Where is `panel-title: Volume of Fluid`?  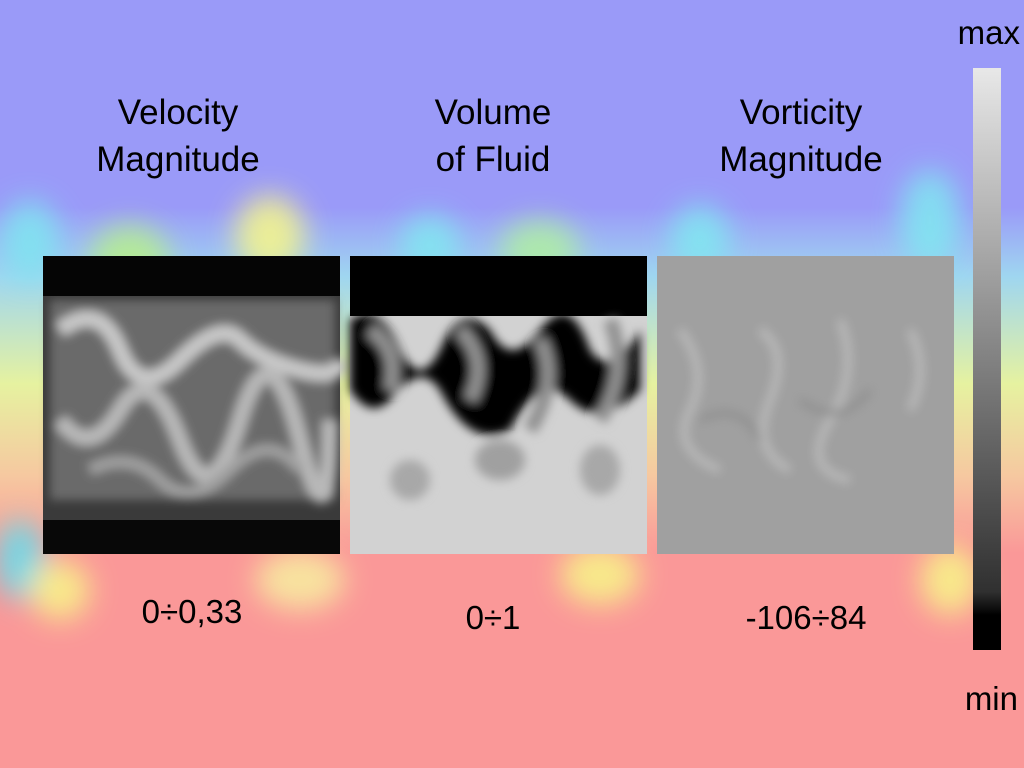
panel-title: Volume of Fluid is located at coordinates (493, 136).